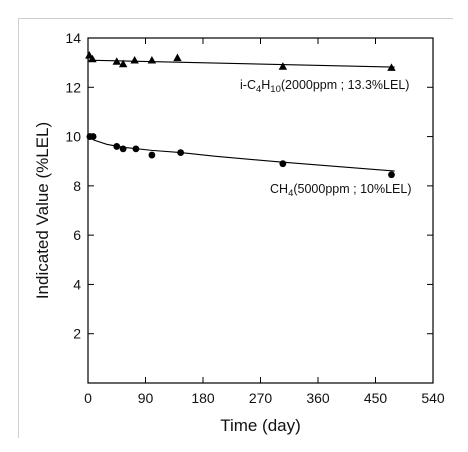  I want to click on x-tick-label: 360, so click(318, 398).